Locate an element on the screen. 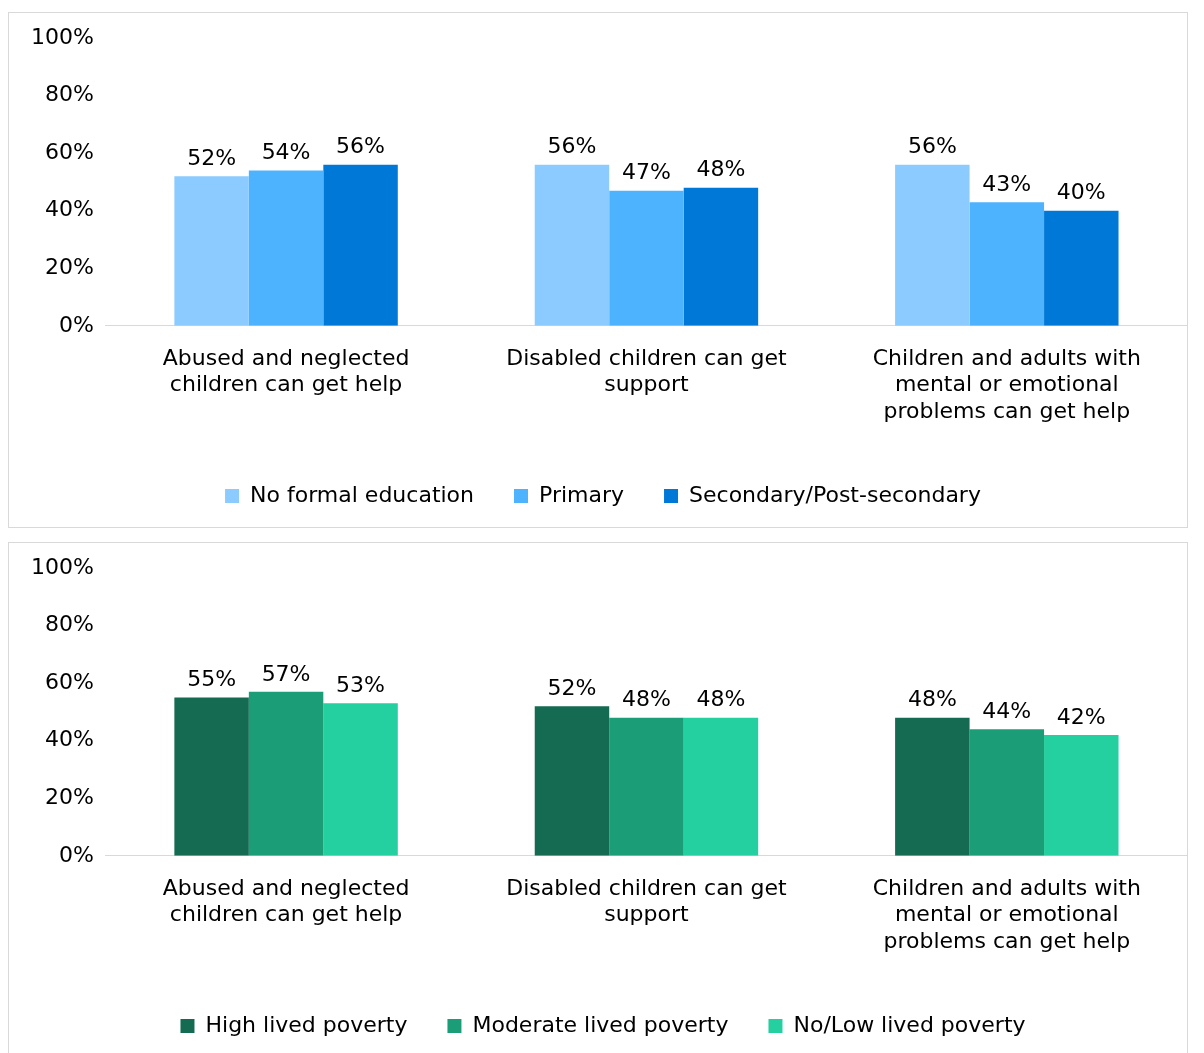  data-label: 40% is located at coordinates (1081, 192).